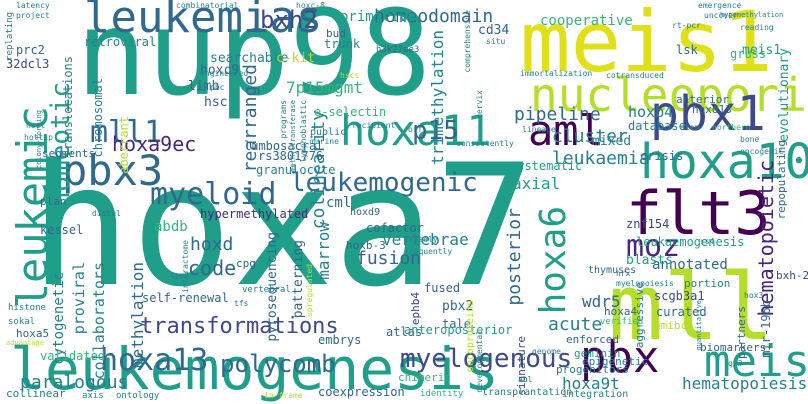 This screenshot has width=808, height=404. What do you see at coordinates (338, 203) in the screenshot?
I see `word-cml: cml` at bounding box center [338, 203].